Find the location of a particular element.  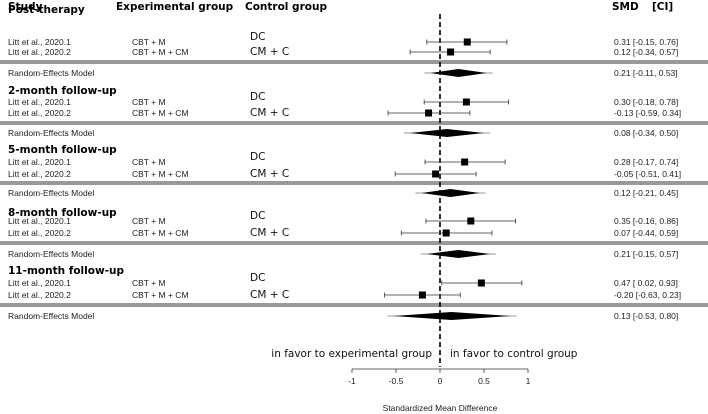

x-axis-tick-label: 0 is located at coordinates (440, 381).